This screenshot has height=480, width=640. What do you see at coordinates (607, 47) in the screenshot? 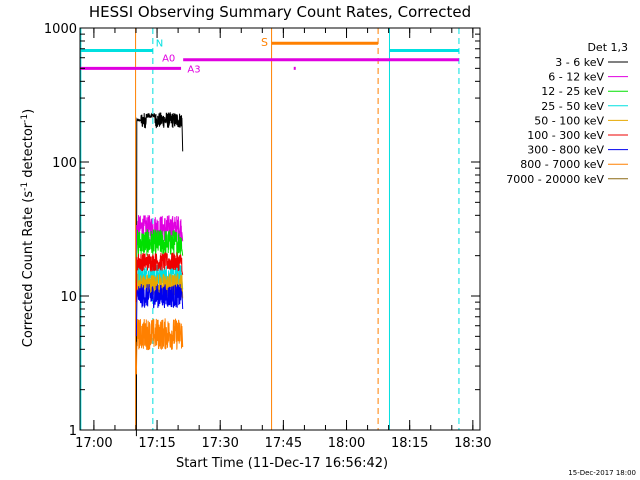
I see `legend-title: Det 1,3` at bounding box center [607, 47].